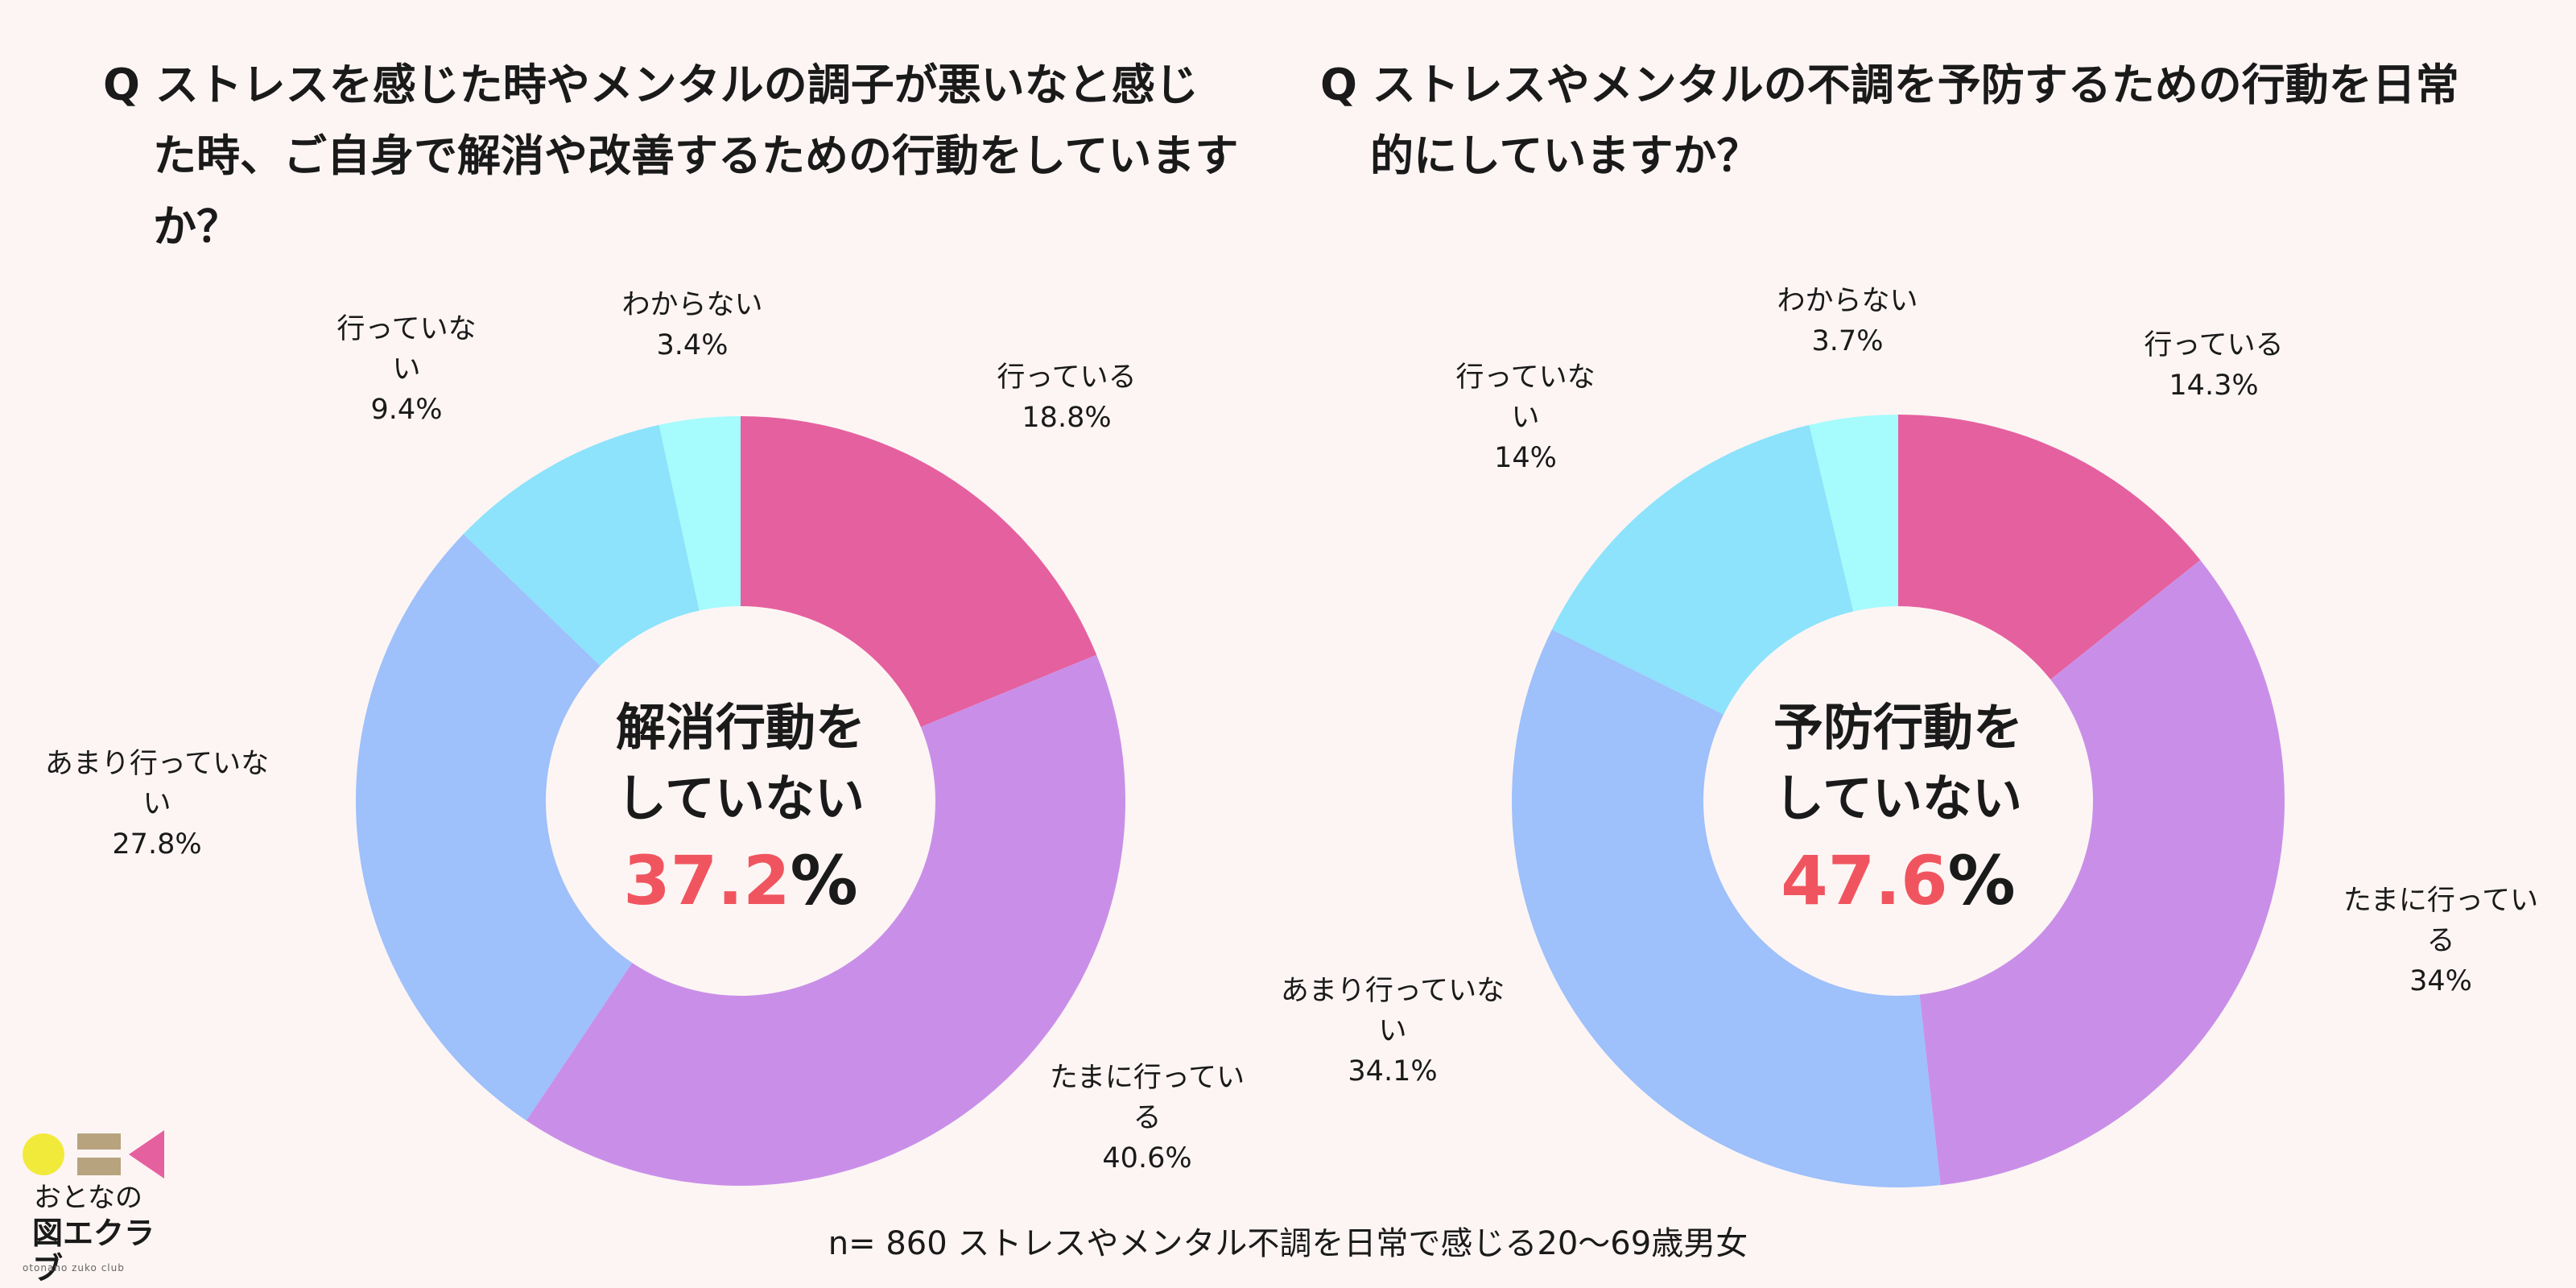 This screenshot has height=1288, width=2576. I want to click on logo-circle-icon, so click(43, 1154).